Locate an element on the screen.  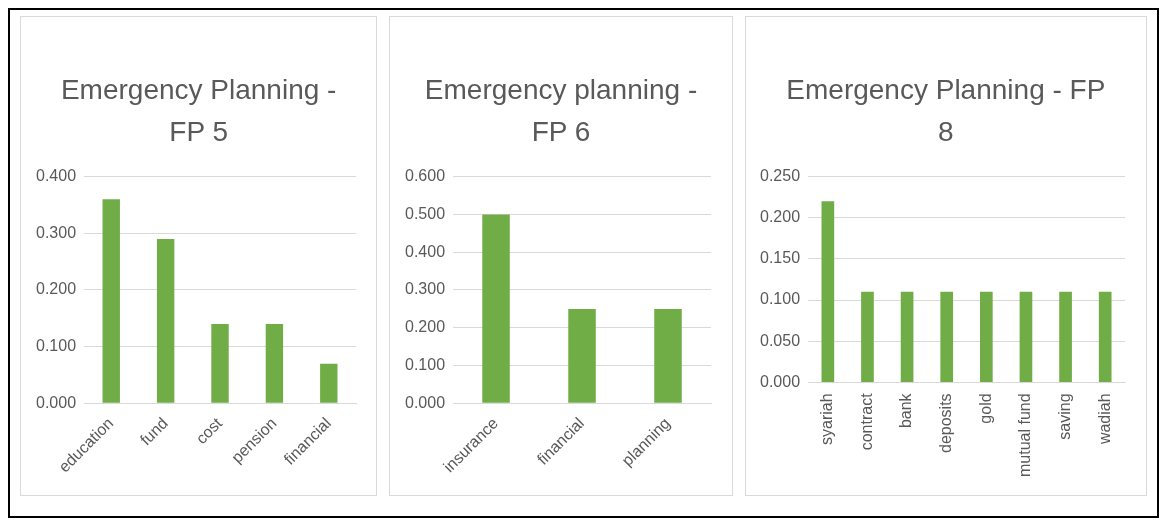
chart-title: Emergency Planning - FP 8 is located at coordinates (946, 111).